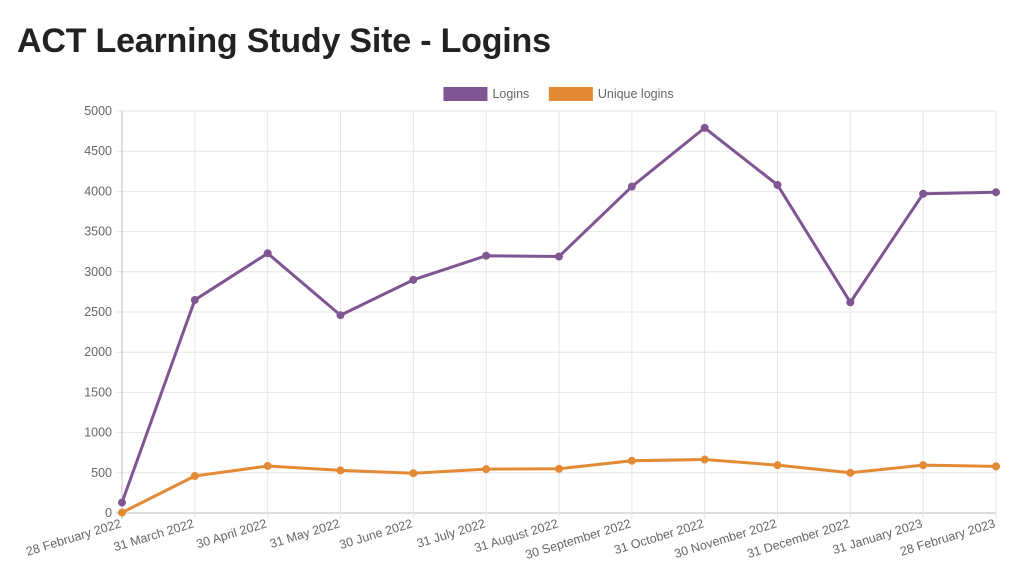 This screenshot has width=1024, height=581. What do you see at coordinates (98, 232) in the screenshot?
I see `y-tick-label: 3500` at bounding box center [98, 232].